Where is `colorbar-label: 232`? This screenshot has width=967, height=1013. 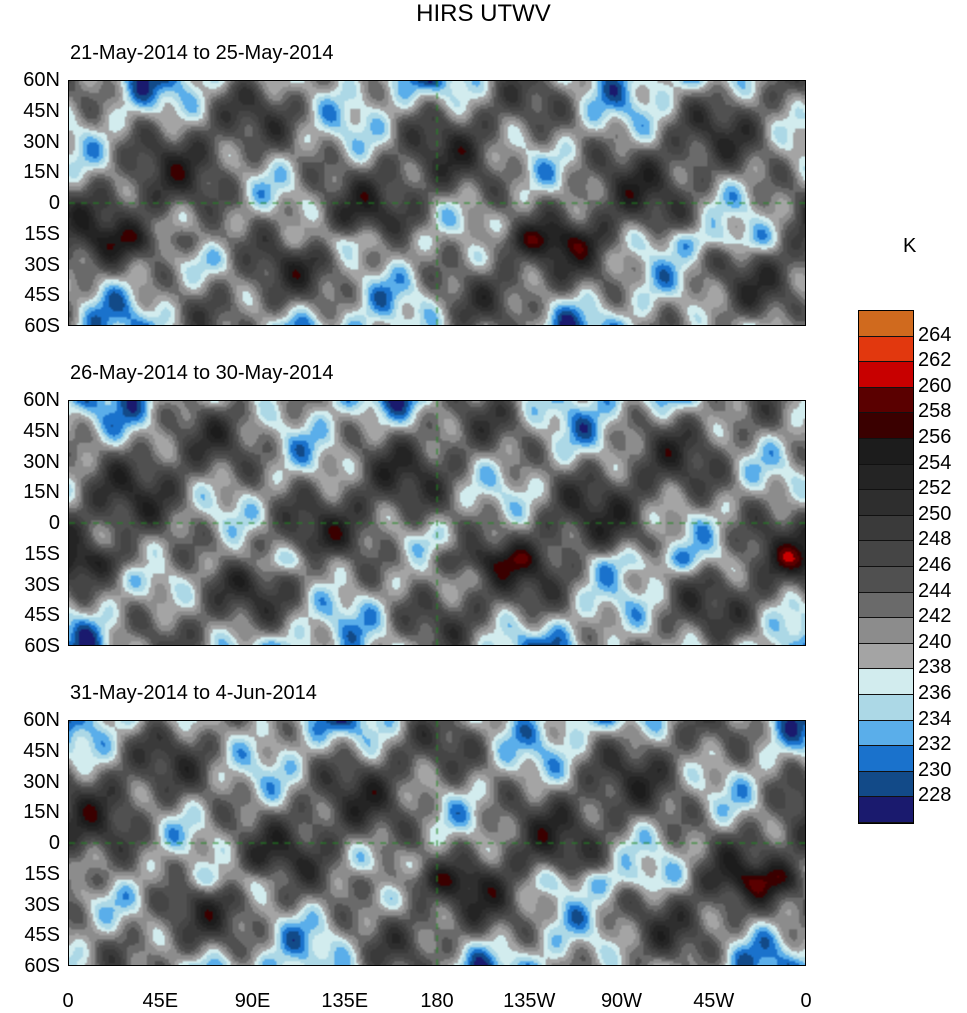
colorbar-label: 232 is located at coordinates (935, 744).